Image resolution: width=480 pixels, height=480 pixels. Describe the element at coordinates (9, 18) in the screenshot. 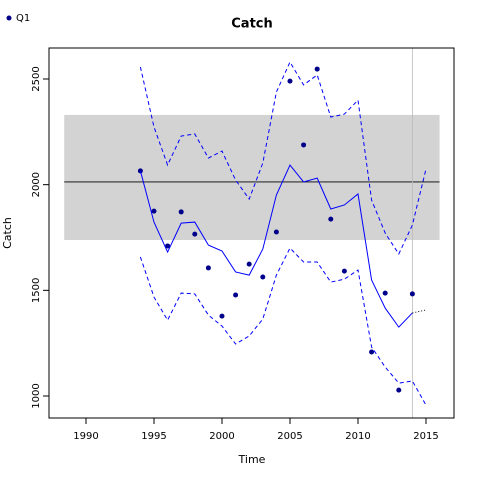

I see `legend-marker` at that location.